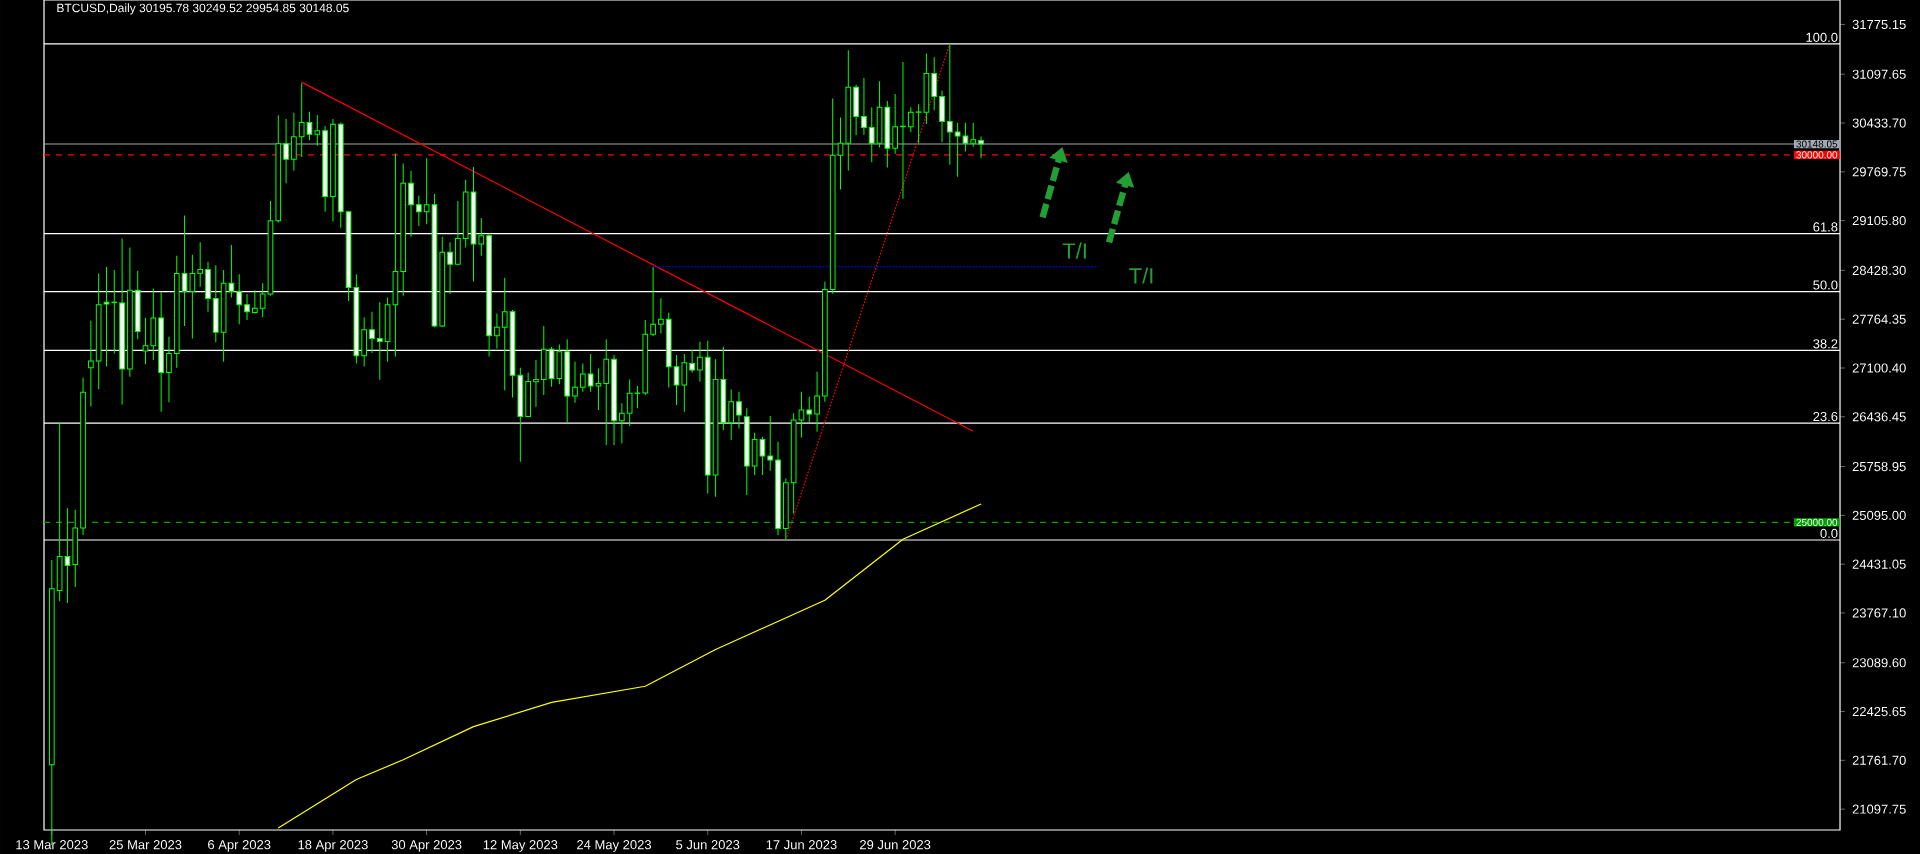 The image size is (1920, 854). Describe the element at coordinates (333, 846) in the screenshot. I see `x-tick-label: 18 Apr 2023` at that location.